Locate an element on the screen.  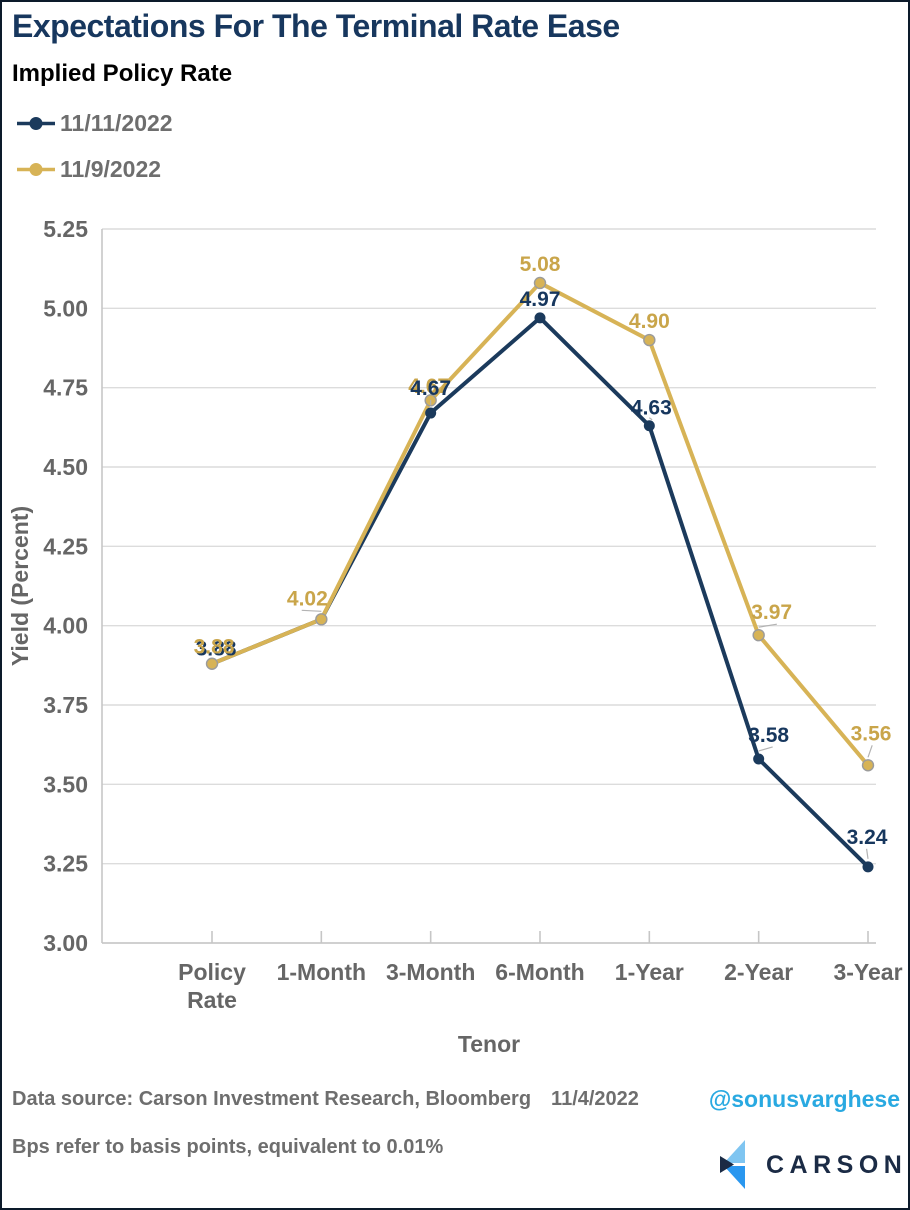
data-label-shadow: 3.88 is located at coordinates (216, 649).